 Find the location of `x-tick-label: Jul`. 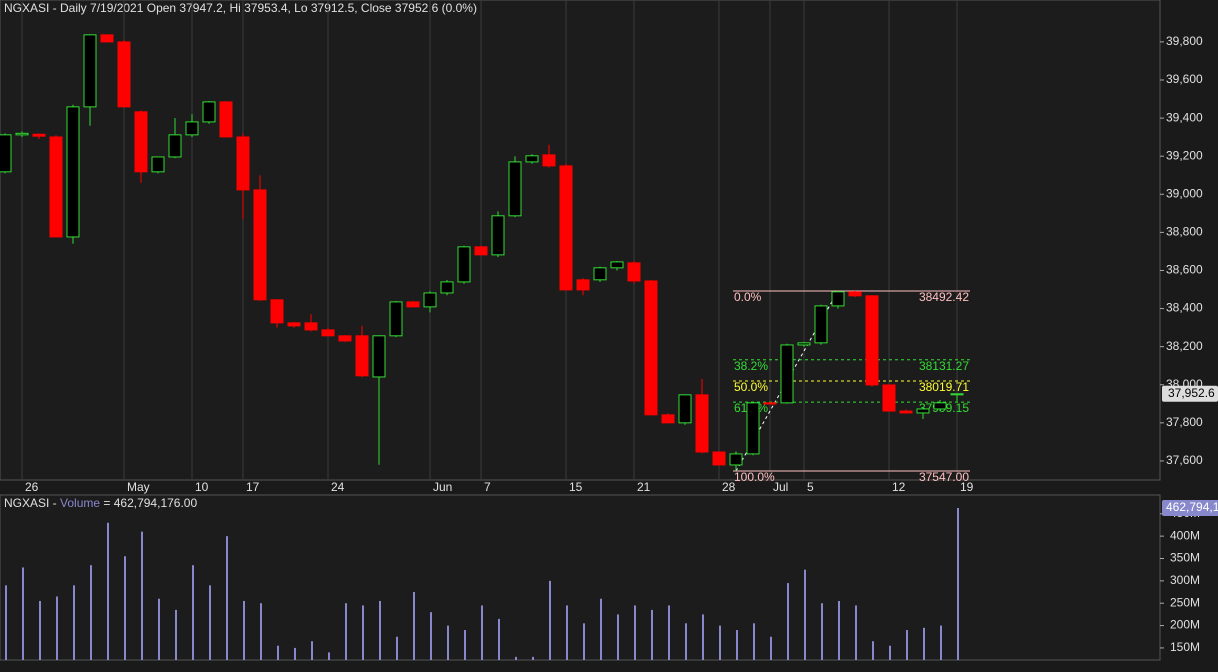

x-tick-label: Jul is located at coordinates (780, 487).